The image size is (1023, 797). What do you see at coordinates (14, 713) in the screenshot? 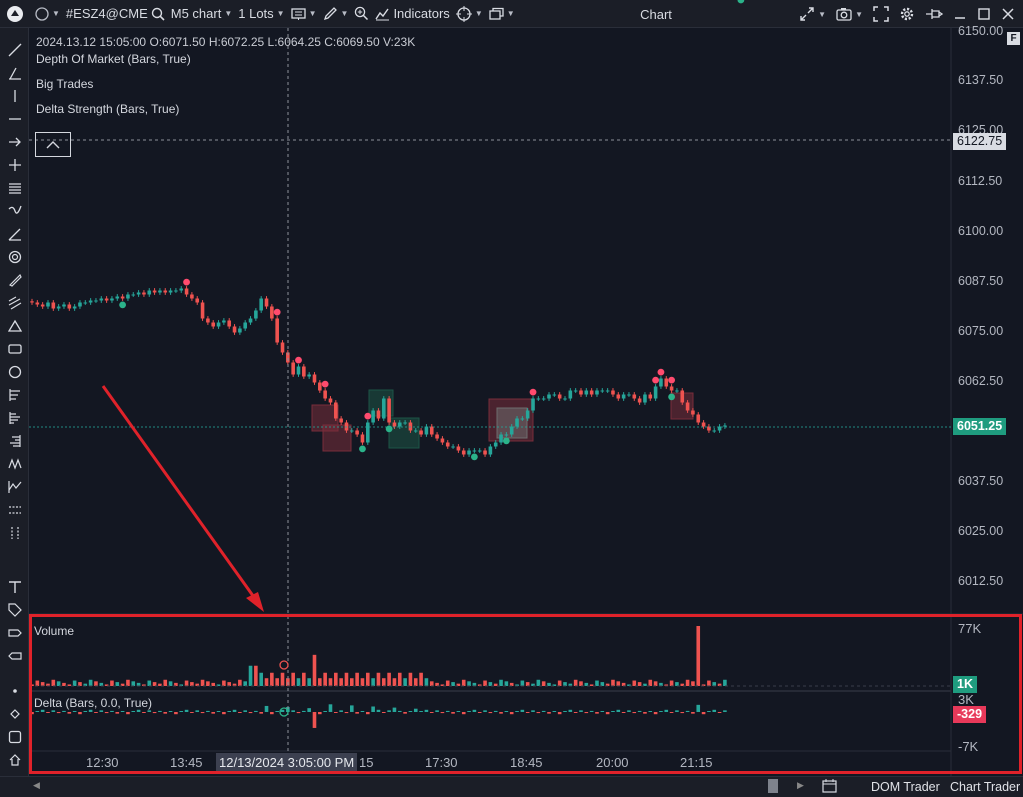
I see `diamond-icon` at bounding box center [14, 713].